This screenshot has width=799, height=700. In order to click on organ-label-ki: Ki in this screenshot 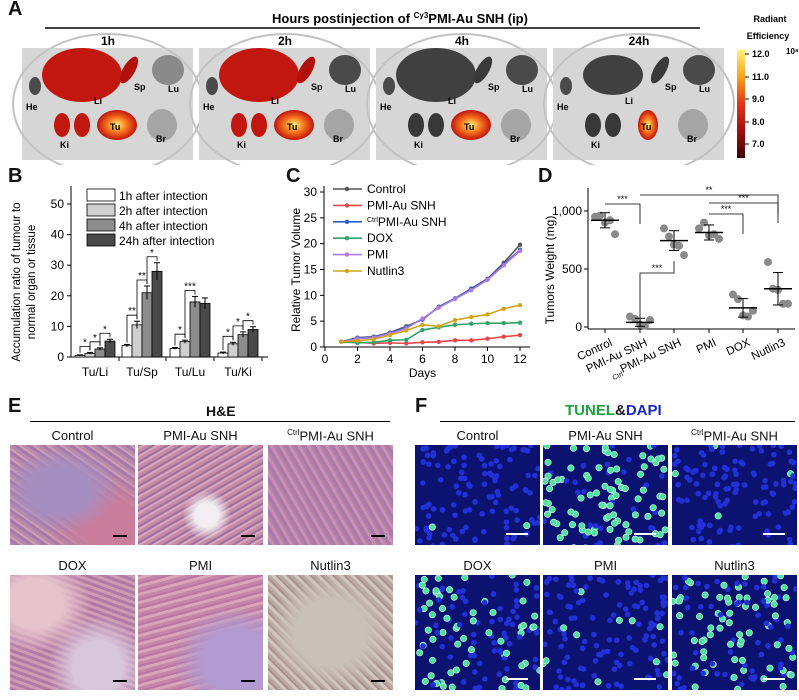, I will do `click(418, 145)`.